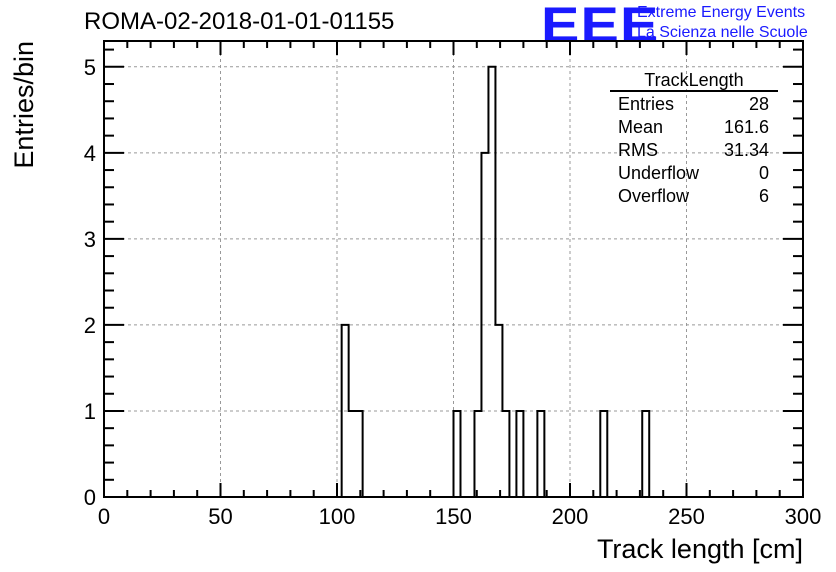  I want to click on x-tick-label: 200, so click(570, 516).